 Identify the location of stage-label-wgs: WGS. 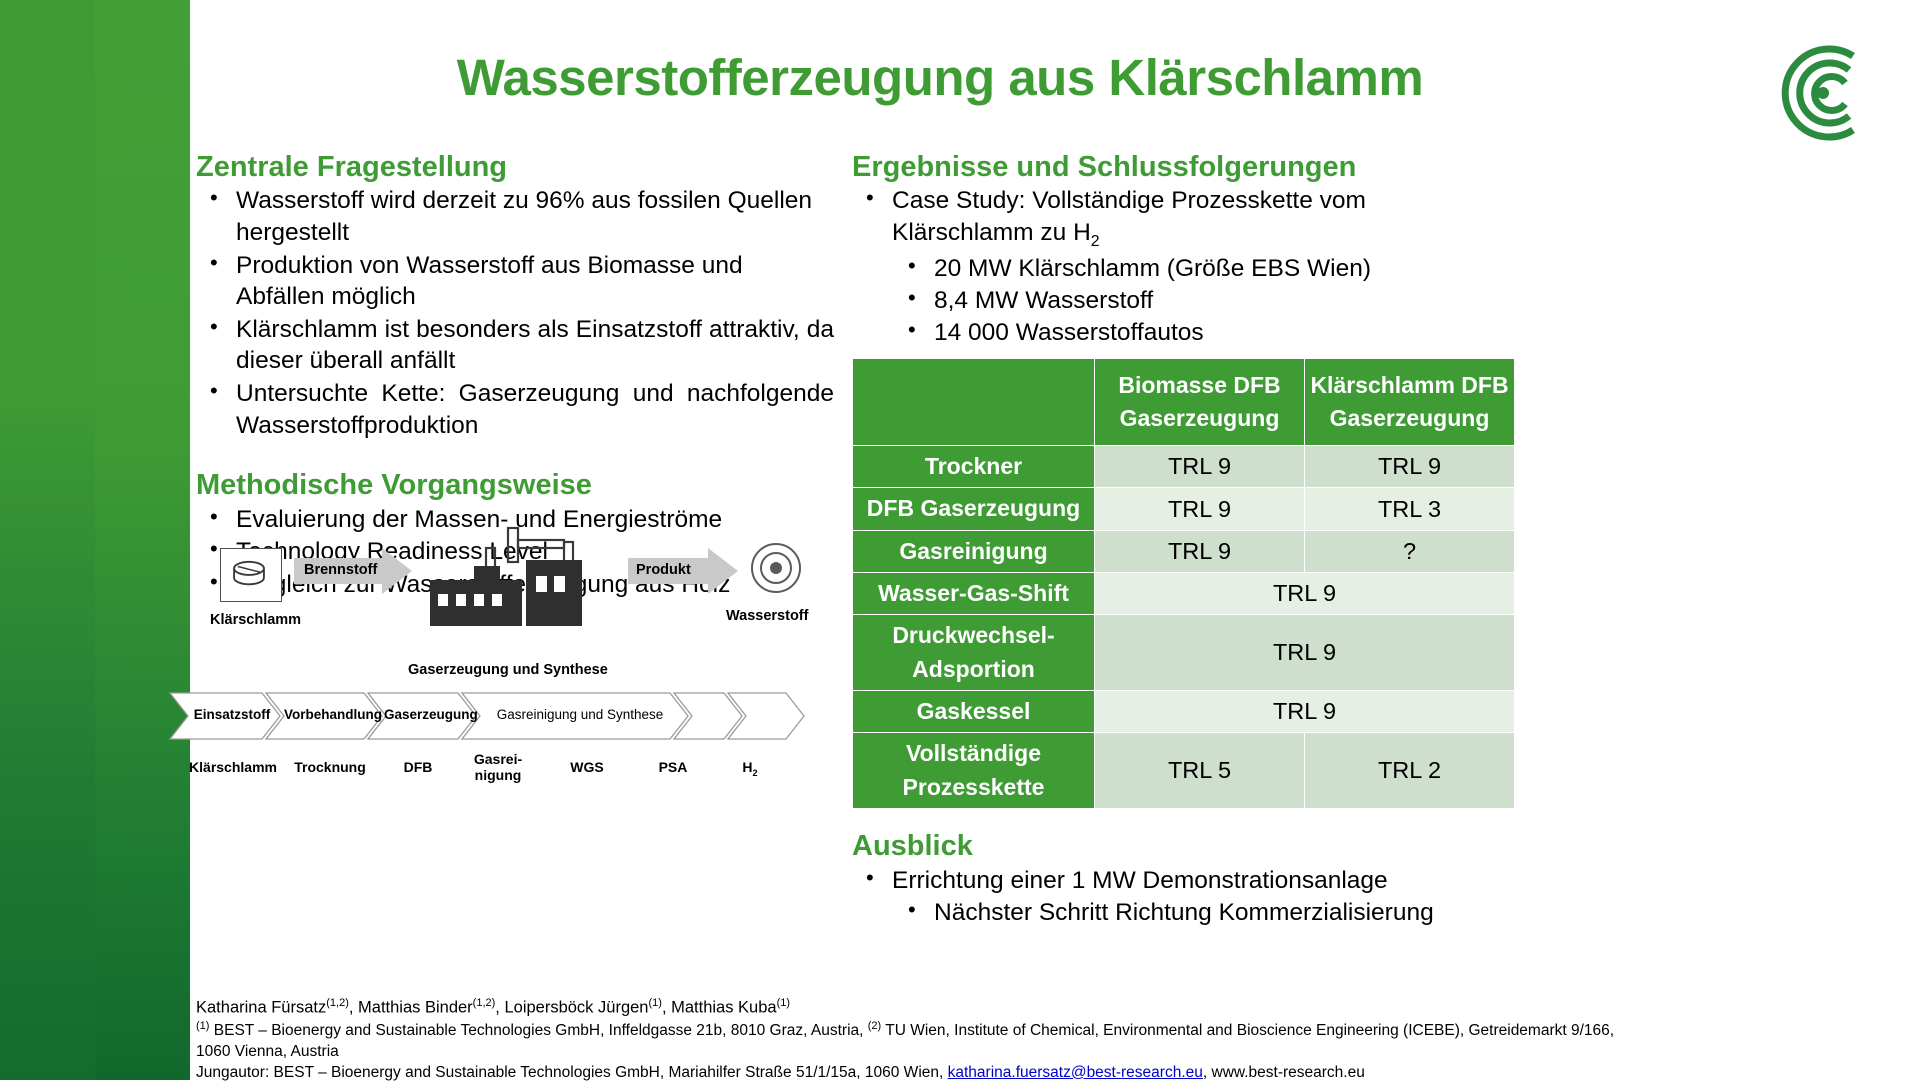
(587, 767).